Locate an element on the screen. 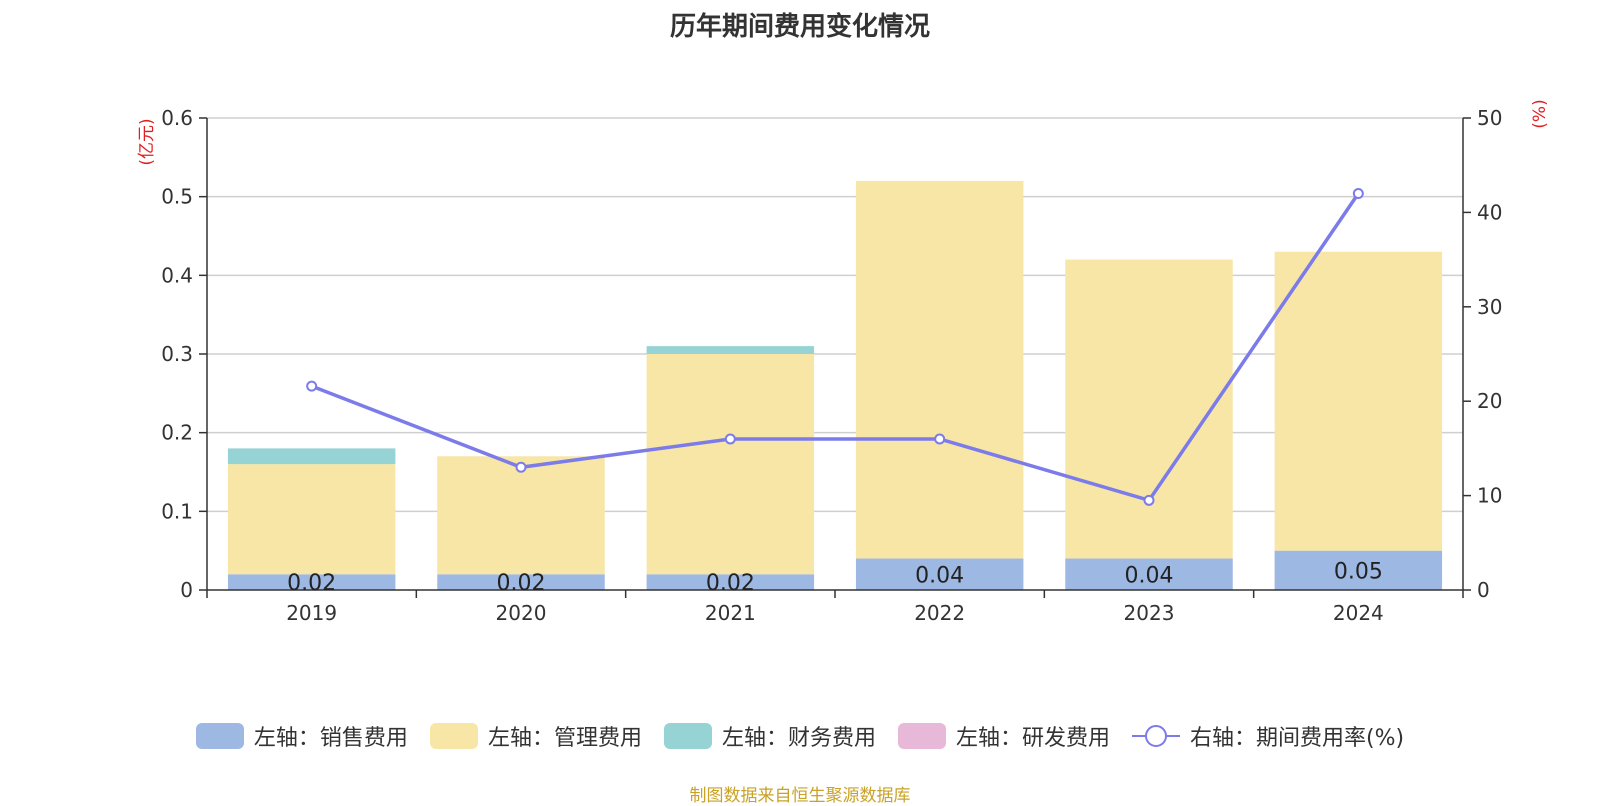  x-tick-label: 2020 is located at coordinates (521, 613).